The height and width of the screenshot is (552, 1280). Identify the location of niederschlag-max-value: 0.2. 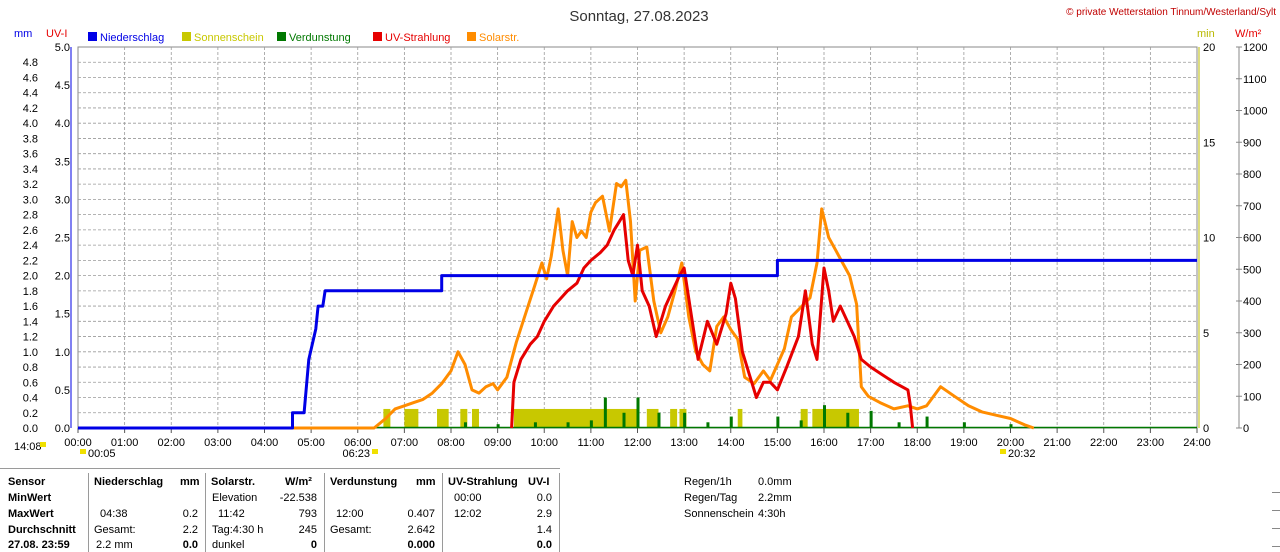
(190, 514).